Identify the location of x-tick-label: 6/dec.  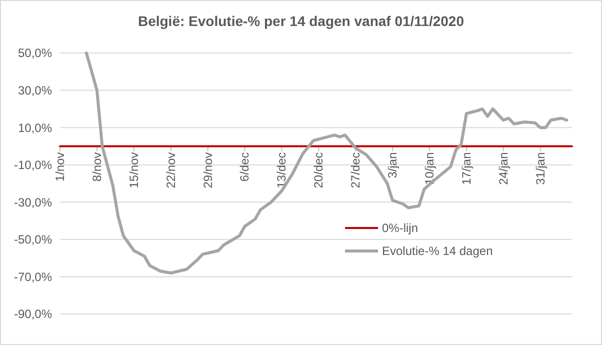
(245, 167).